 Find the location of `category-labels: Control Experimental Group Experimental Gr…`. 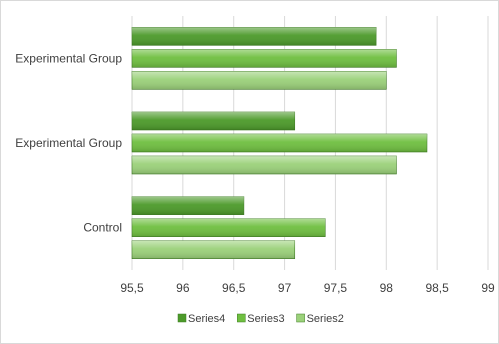

category-labels: Control Experimental Group Experimental Gr… is located at coordinates (68, 142).